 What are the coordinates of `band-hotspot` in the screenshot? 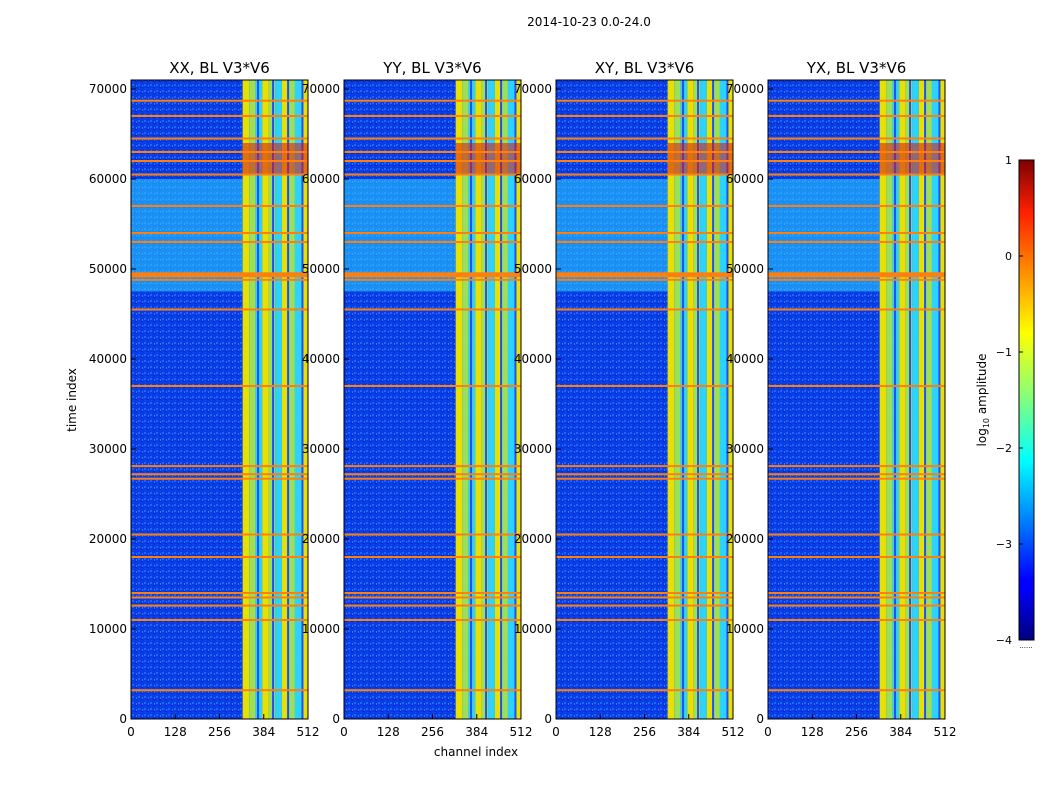 It's located at (488, 159).